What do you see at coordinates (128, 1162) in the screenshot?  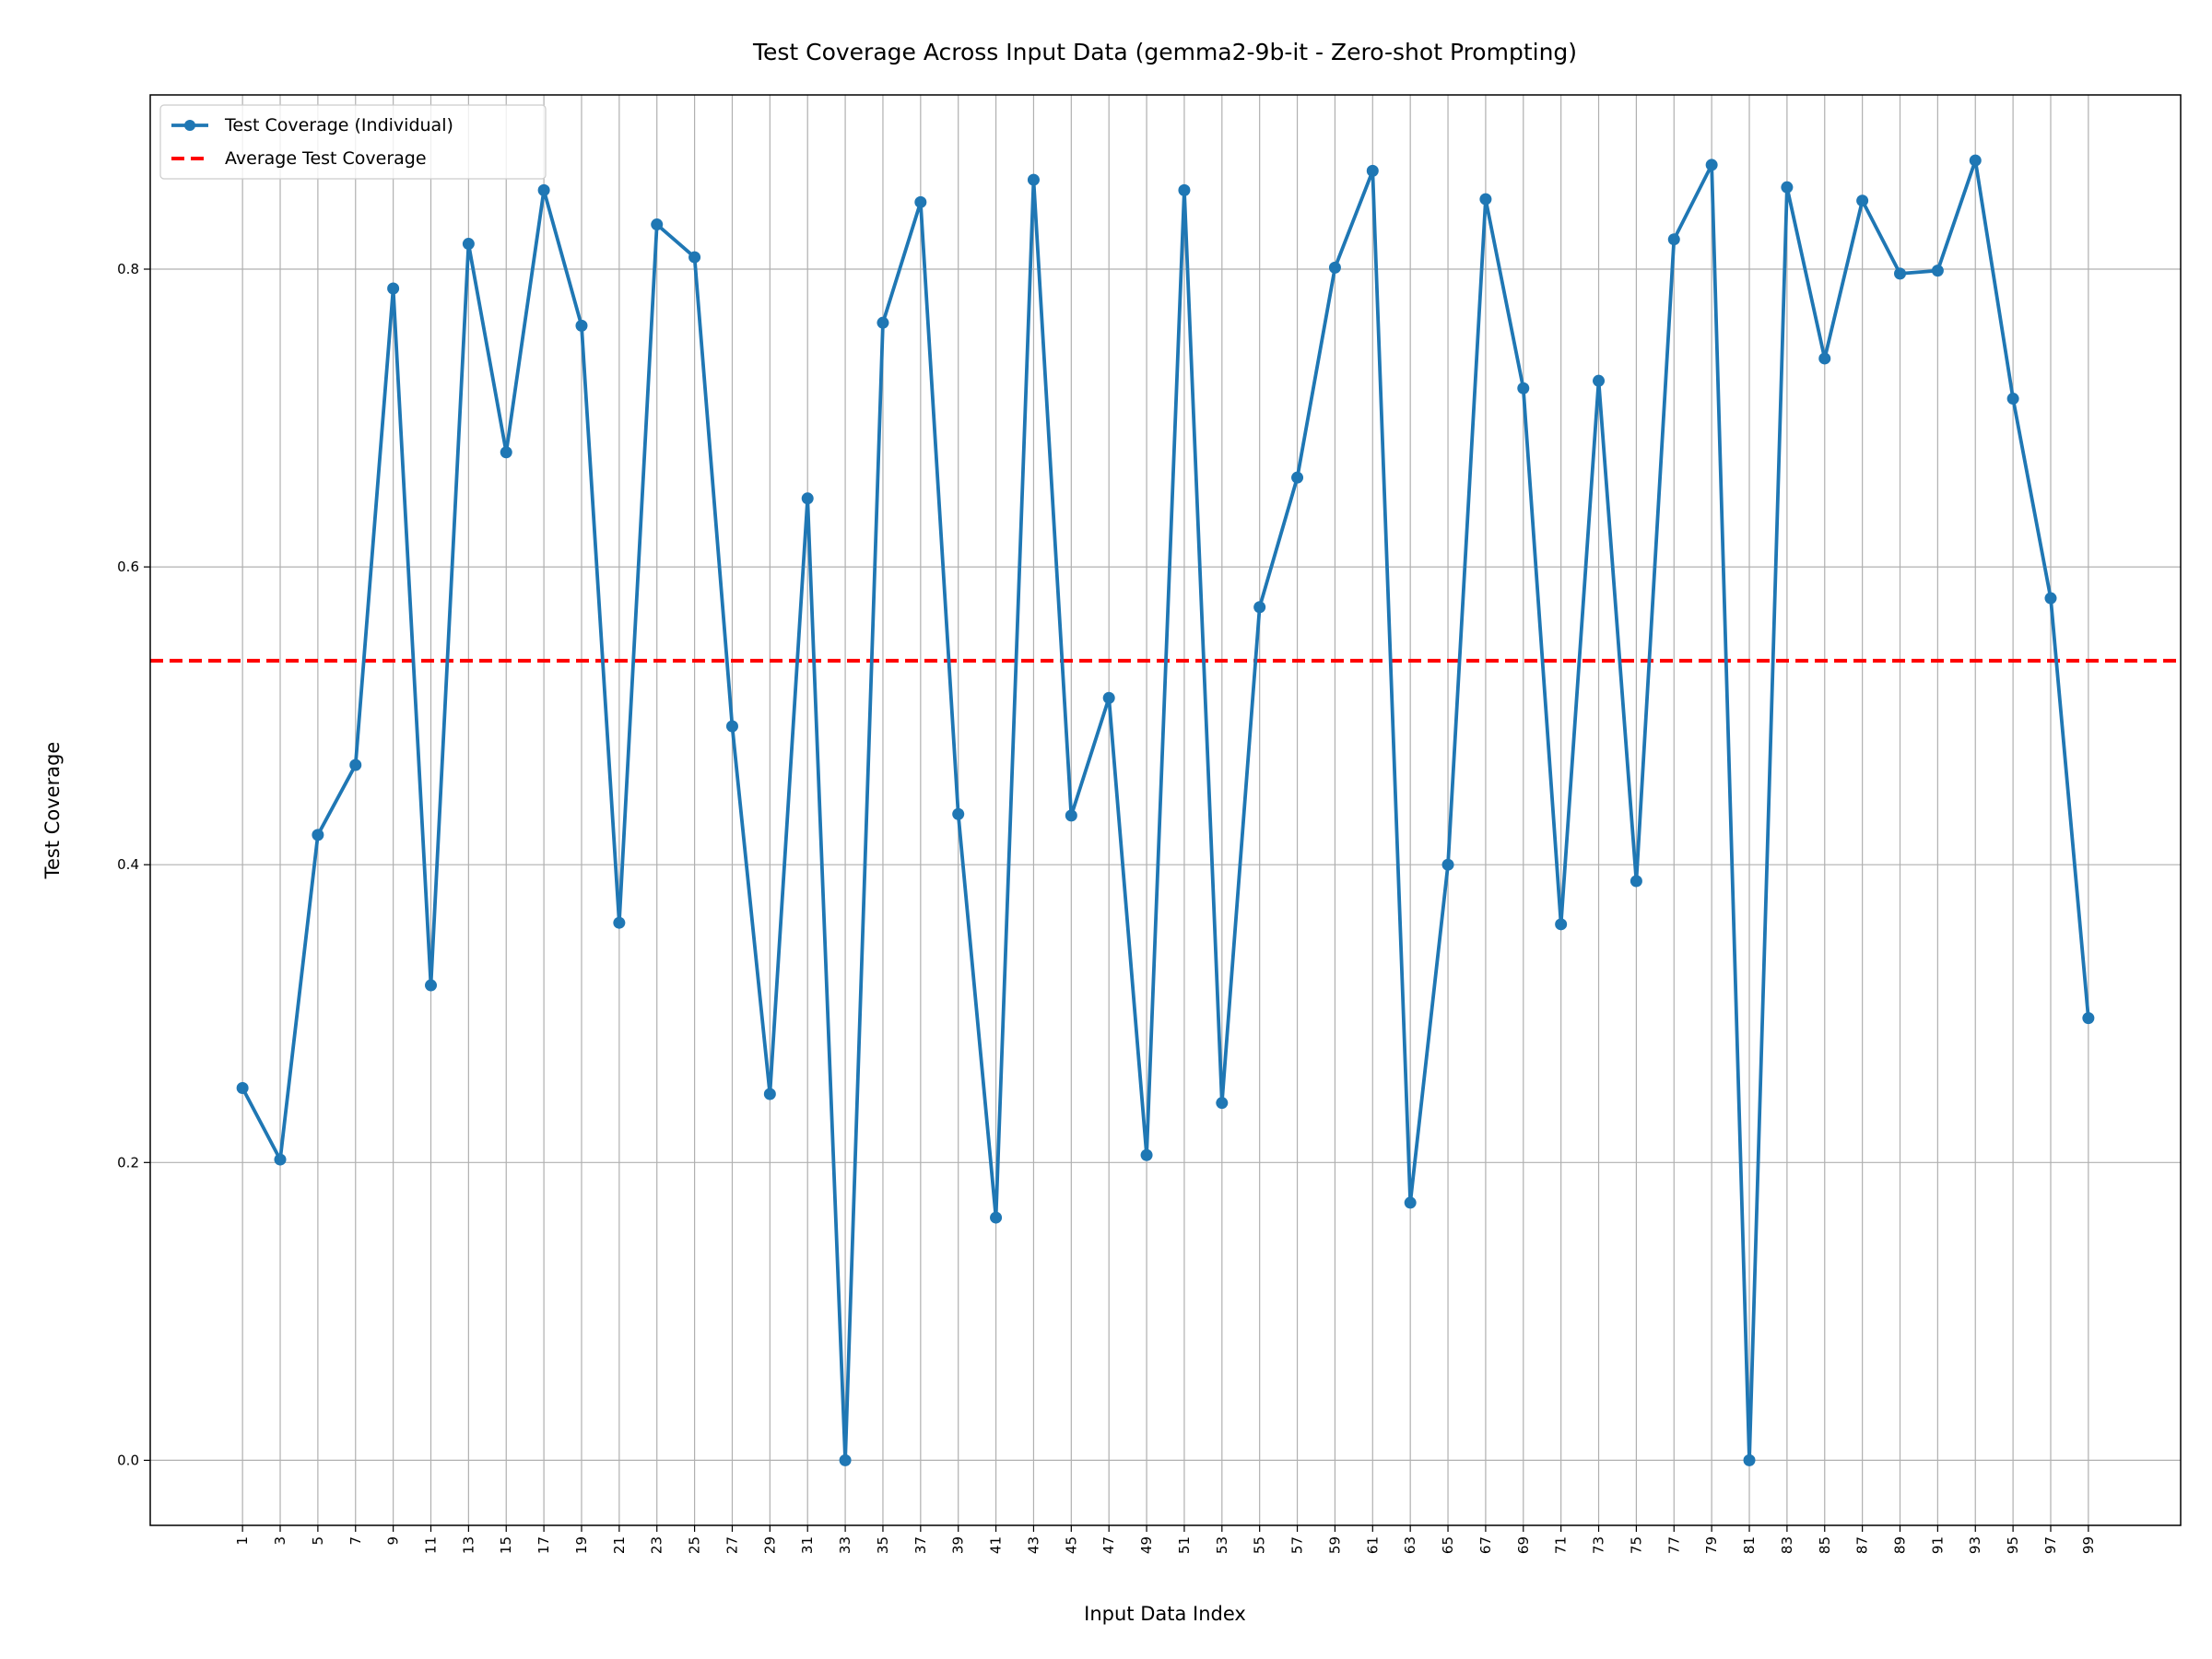 I see `y-tick-label: 0.2` at bounding box center [128, 1162].